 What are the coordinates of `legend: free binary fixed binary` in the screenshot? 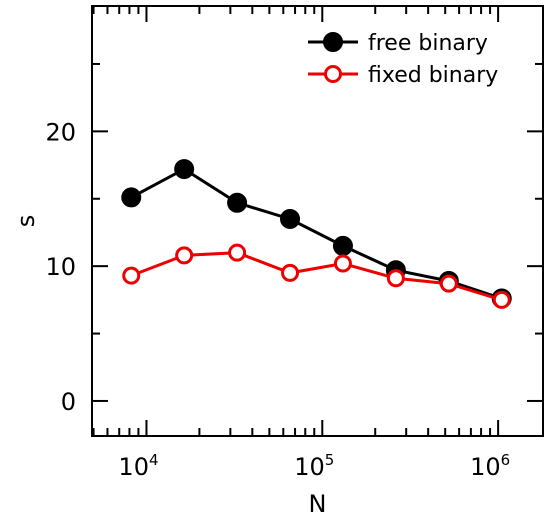 It's located at (403, 59).